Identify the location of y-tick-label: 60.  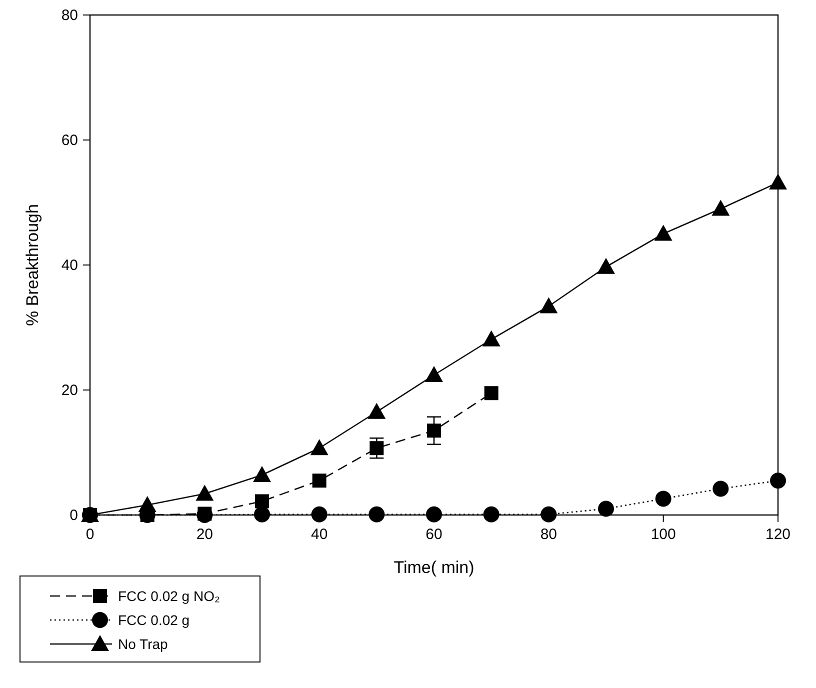
(69, 140).